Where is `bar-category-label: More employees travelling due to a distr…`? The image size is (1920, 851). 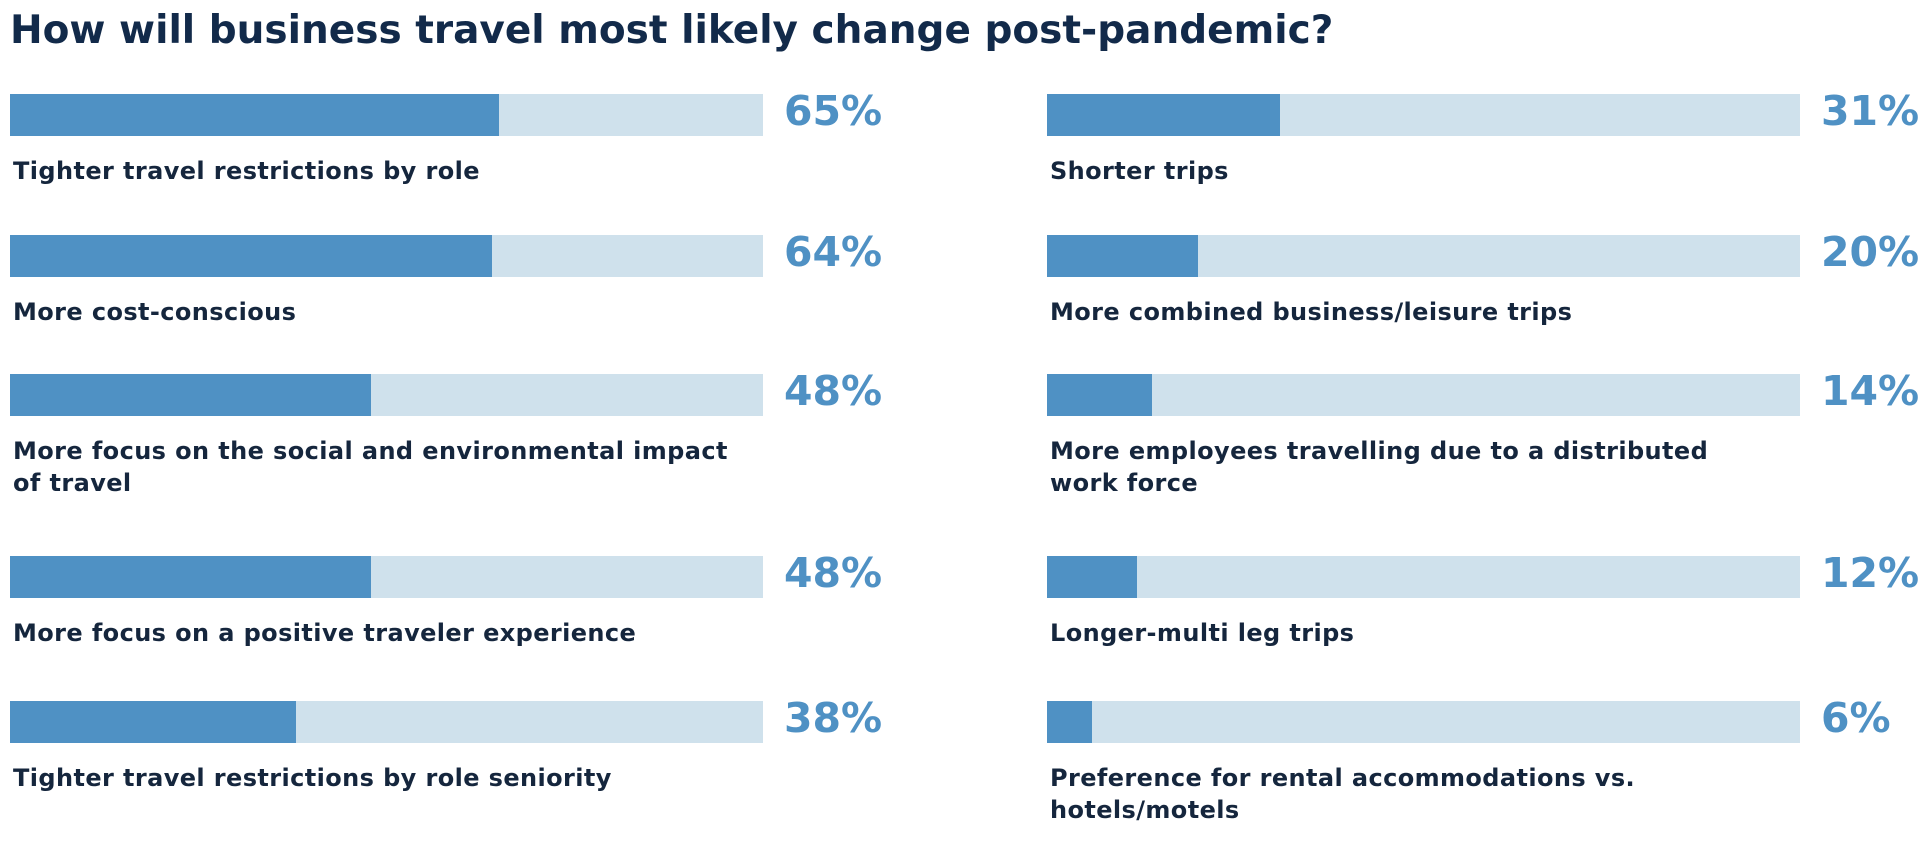
bar-category-label: More employees travelling due to a distr… is located at coordinates (1379, 467).